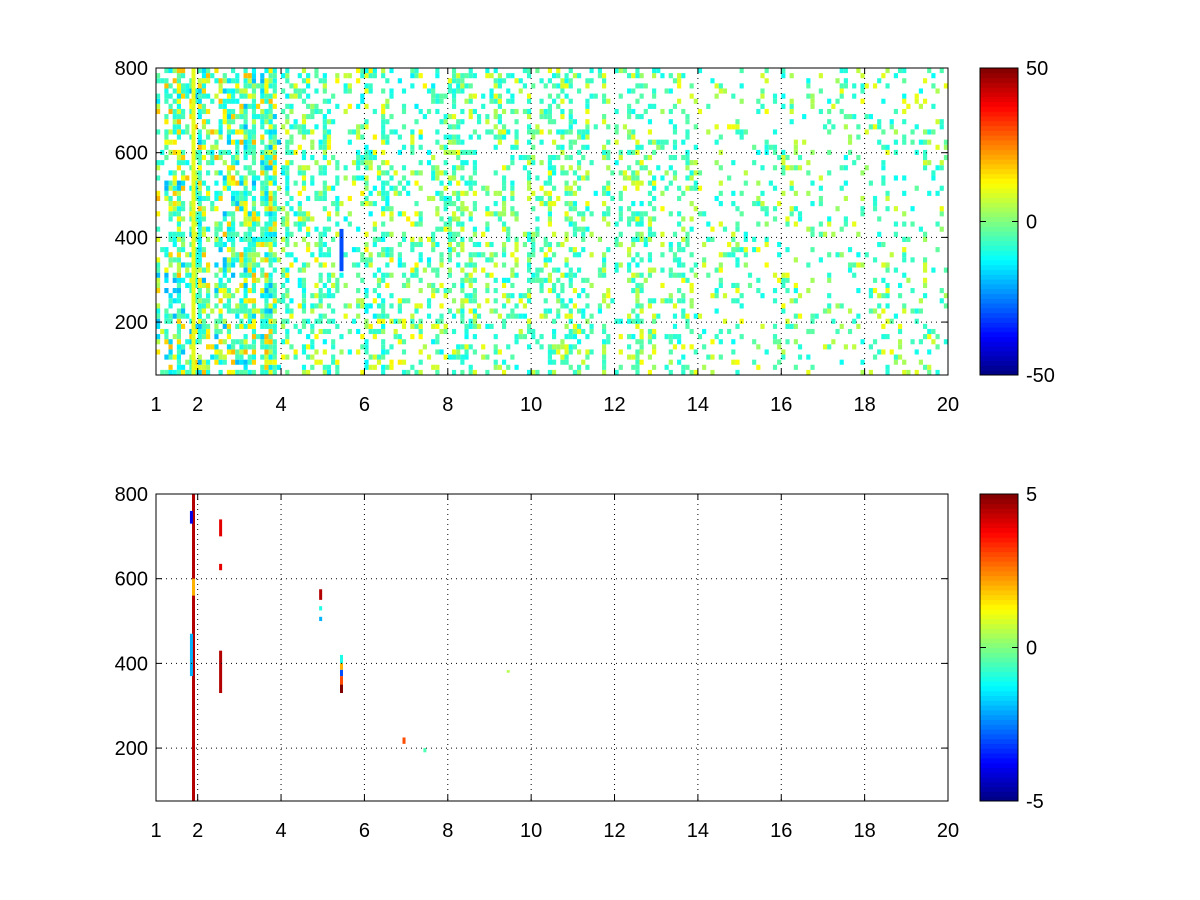 The width and height of the screenshot is (1200, 900). What do you see at coordinates (1031, 223) in the screenshot?
I see `colorbar-tick-label: 0` at bounding box center [1031, 223].